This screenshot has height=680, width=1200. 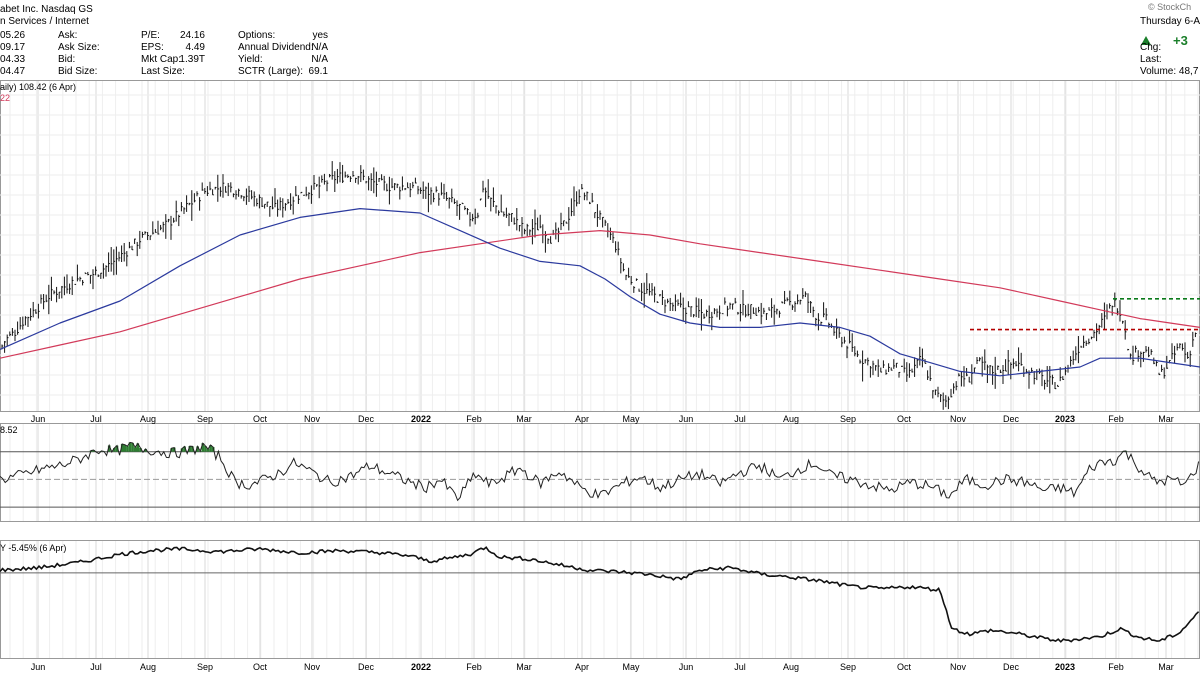 I want to click on quote-value-2: 04.33, so click(x=12, y=59).